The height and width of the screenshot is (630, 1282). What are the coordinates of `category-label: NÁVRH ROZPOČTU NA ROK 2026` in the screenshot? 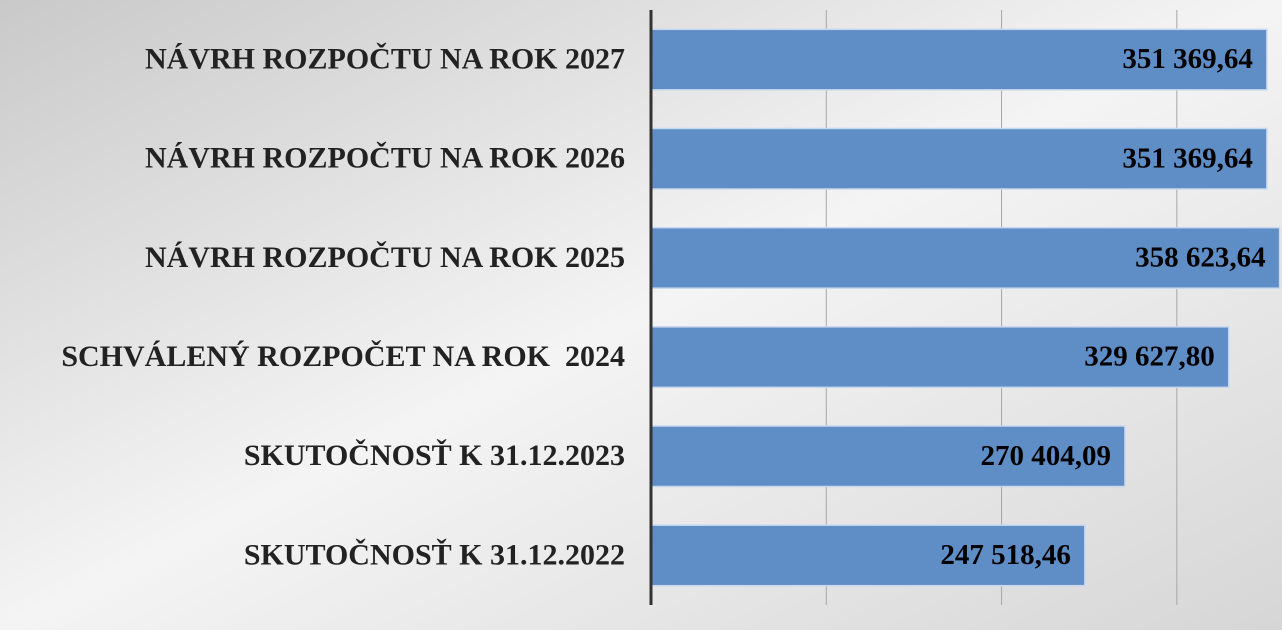 It's located at (385, 158).